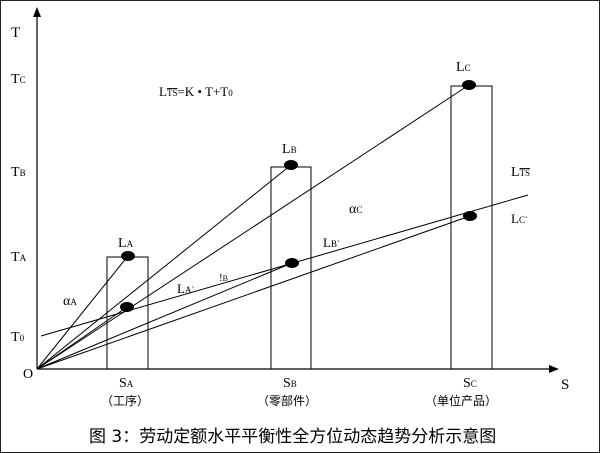 The image size is (600, 453). Describe the element at coordinates (291, 165) in the screenshot. I see `point-lb` at that location.